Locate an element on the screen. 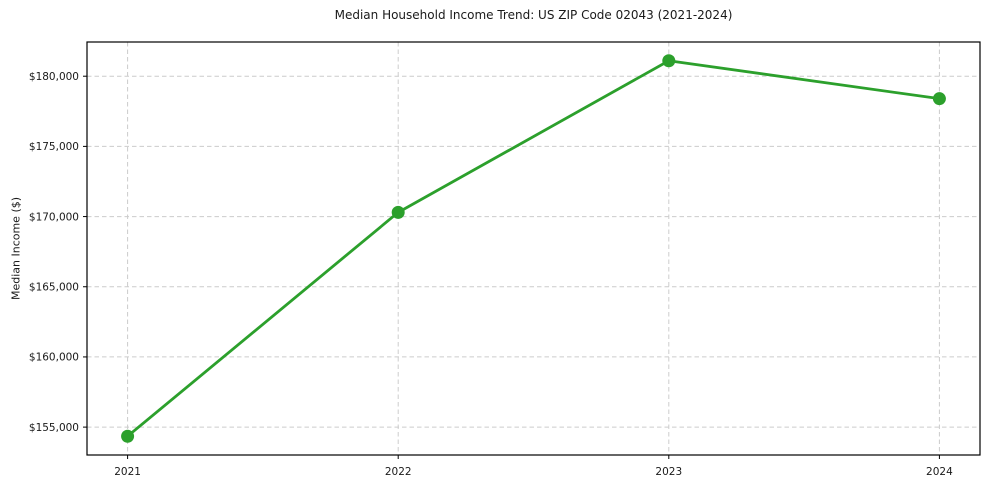 The width and height of the screenshot is (989, 490). y-tick-label: $175,000 is located at coordinates (54, 147).